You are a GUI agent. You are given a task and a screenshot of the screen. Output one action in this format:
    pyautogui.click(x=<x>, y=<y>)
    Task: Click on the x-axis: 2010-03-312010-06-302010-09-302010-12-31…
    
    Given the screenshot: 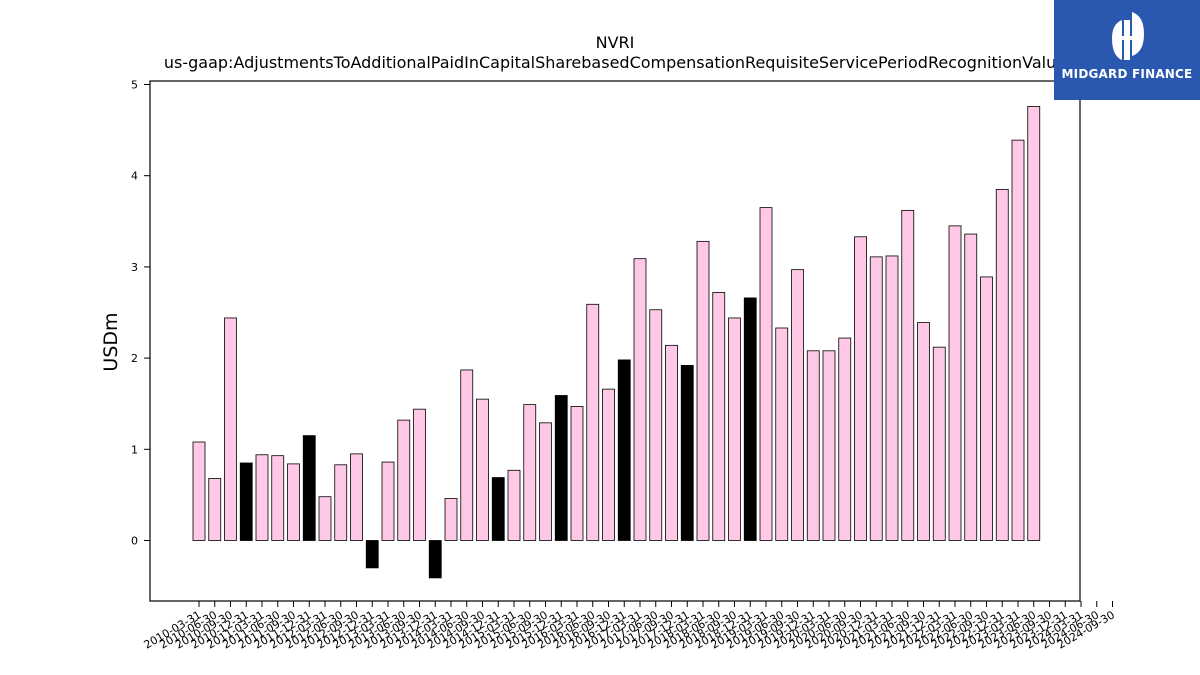 What is the action you would take?
    pyautogui.click(x=629, y=626)
    